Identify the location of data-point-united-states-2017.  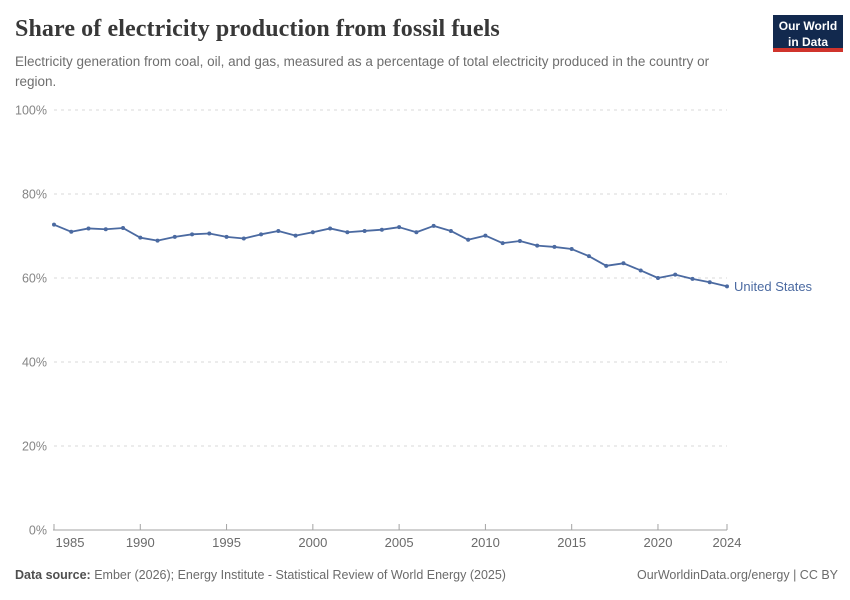
(606, 265).